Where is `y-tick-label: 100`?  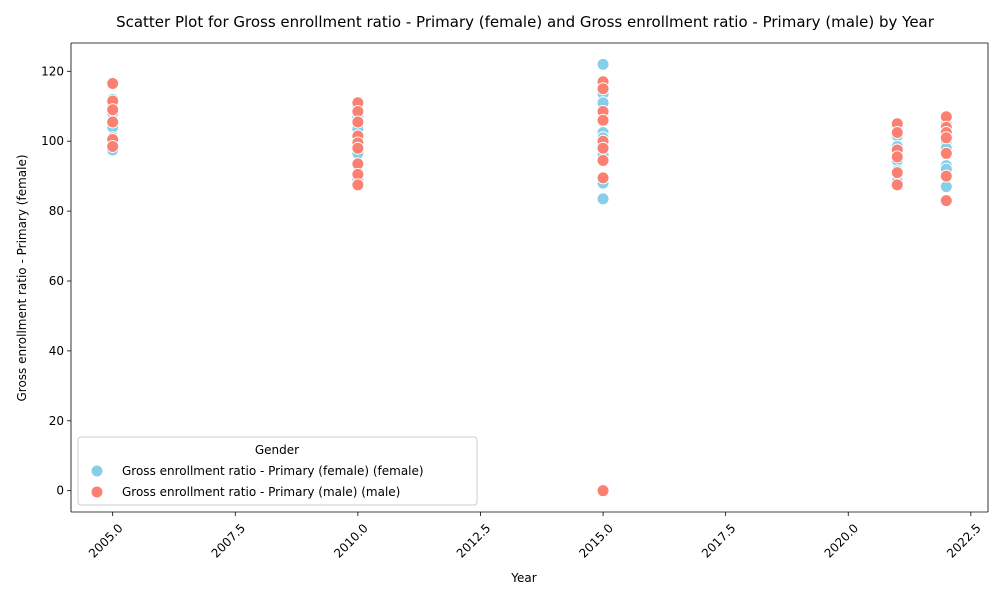 y-tick-label: 100 is located at coordinates (52, 141).